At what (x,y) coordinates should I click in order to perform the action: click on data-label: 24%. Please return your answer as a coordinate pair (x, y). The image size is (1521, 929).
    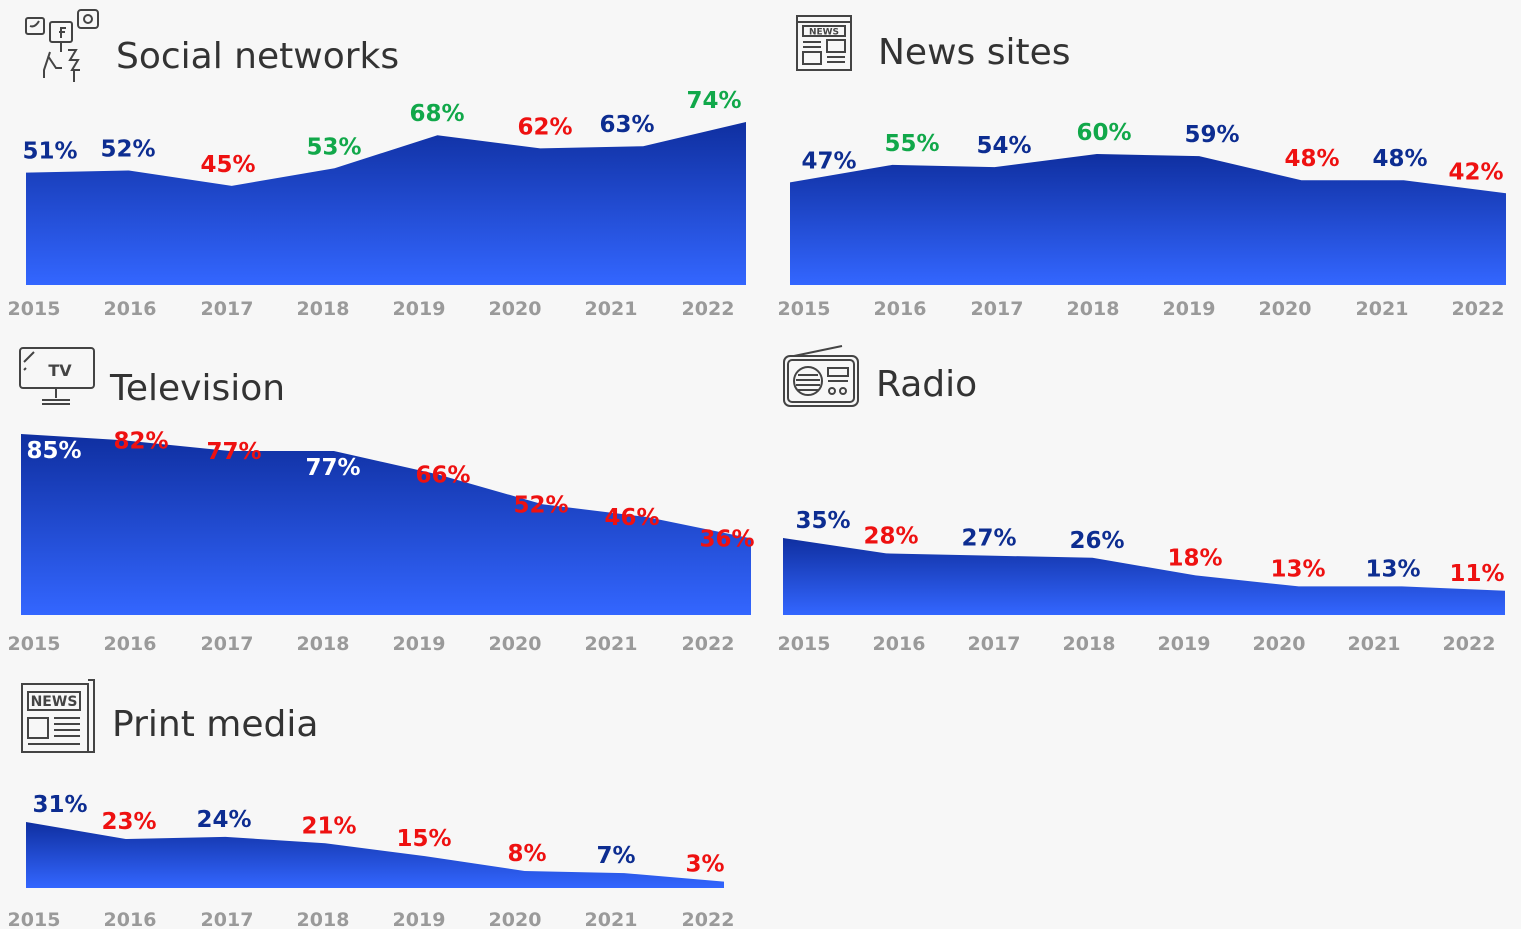
    Looking at the image, I should click on (223, 820).